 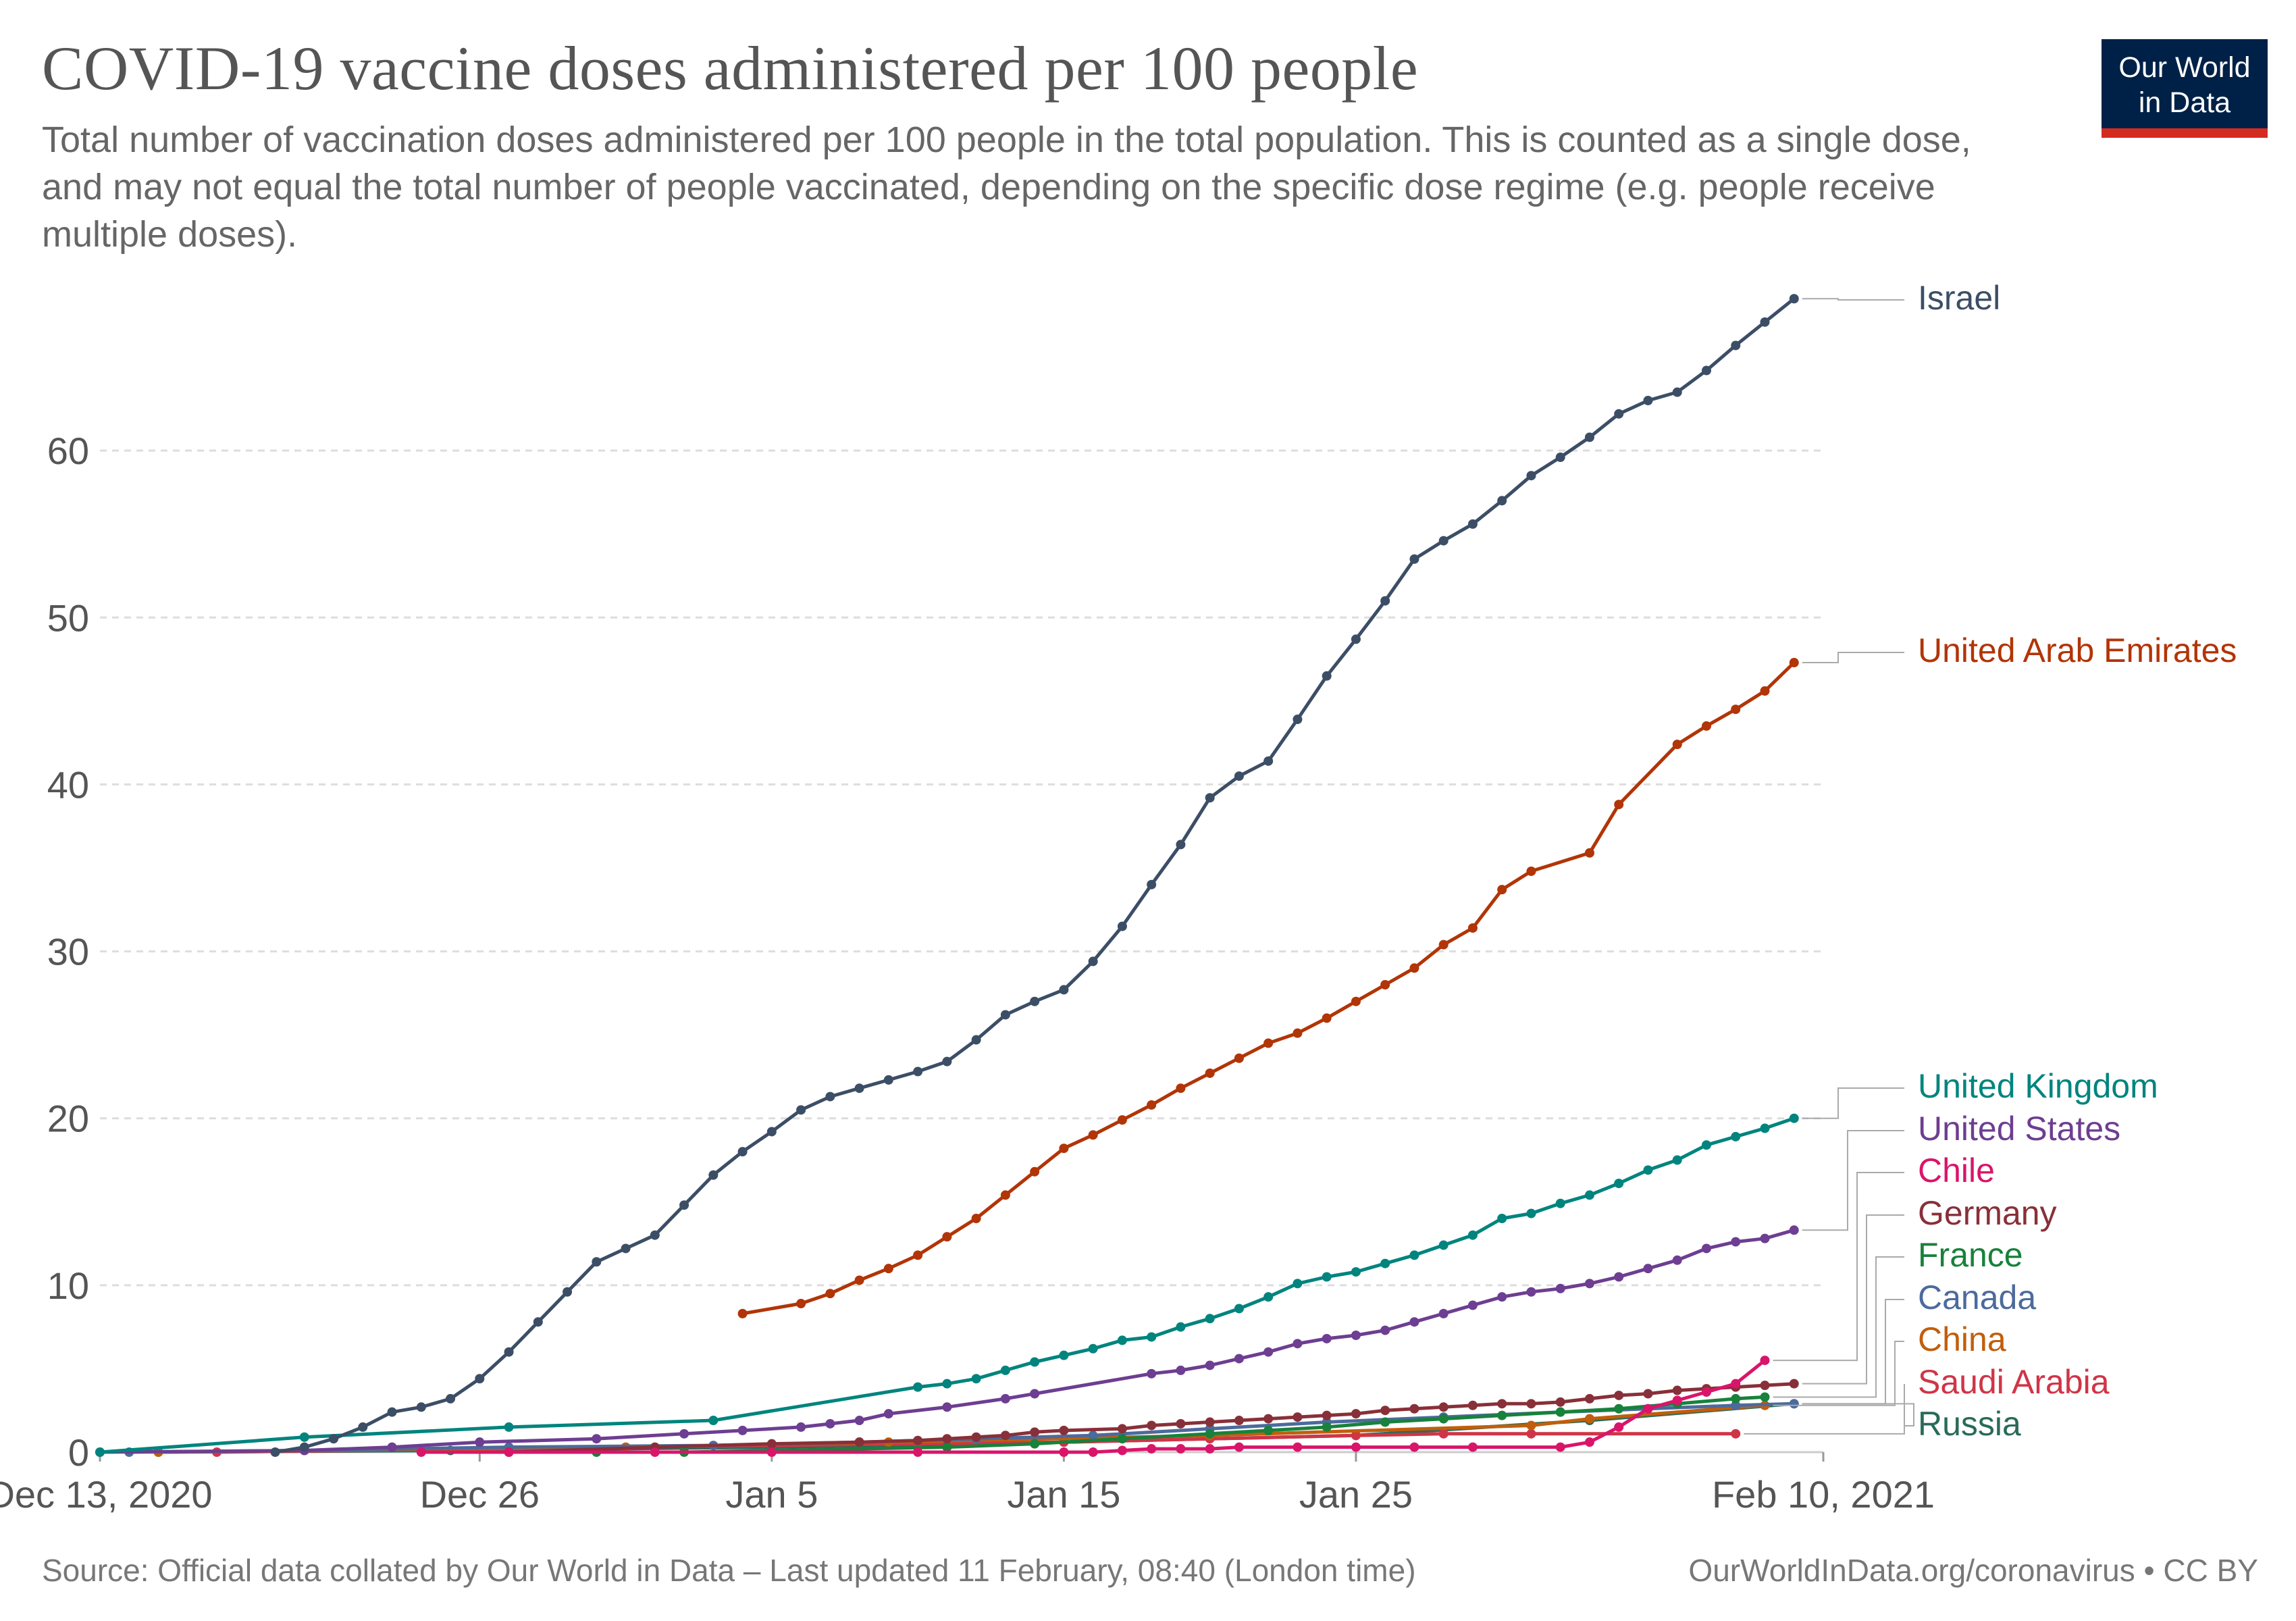 What do you see at coordinates (1824, 1494) in the screenshot?
I see `x-tick-label: Feb 10, 2021` at bounding box center [1824, 1494].